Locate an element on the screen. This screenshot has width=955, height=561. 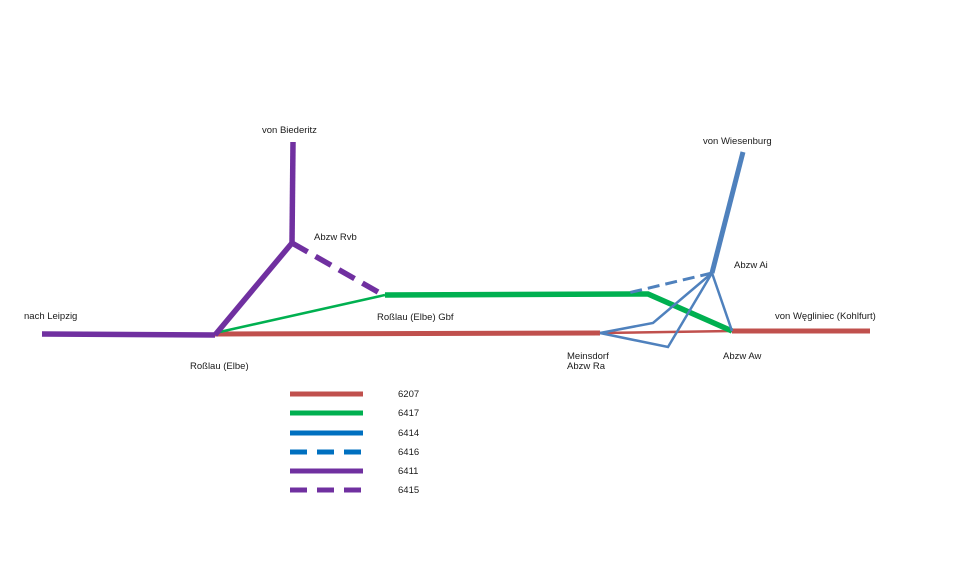
legend-label-6411: 6411 is located at coordinates (408, 471).